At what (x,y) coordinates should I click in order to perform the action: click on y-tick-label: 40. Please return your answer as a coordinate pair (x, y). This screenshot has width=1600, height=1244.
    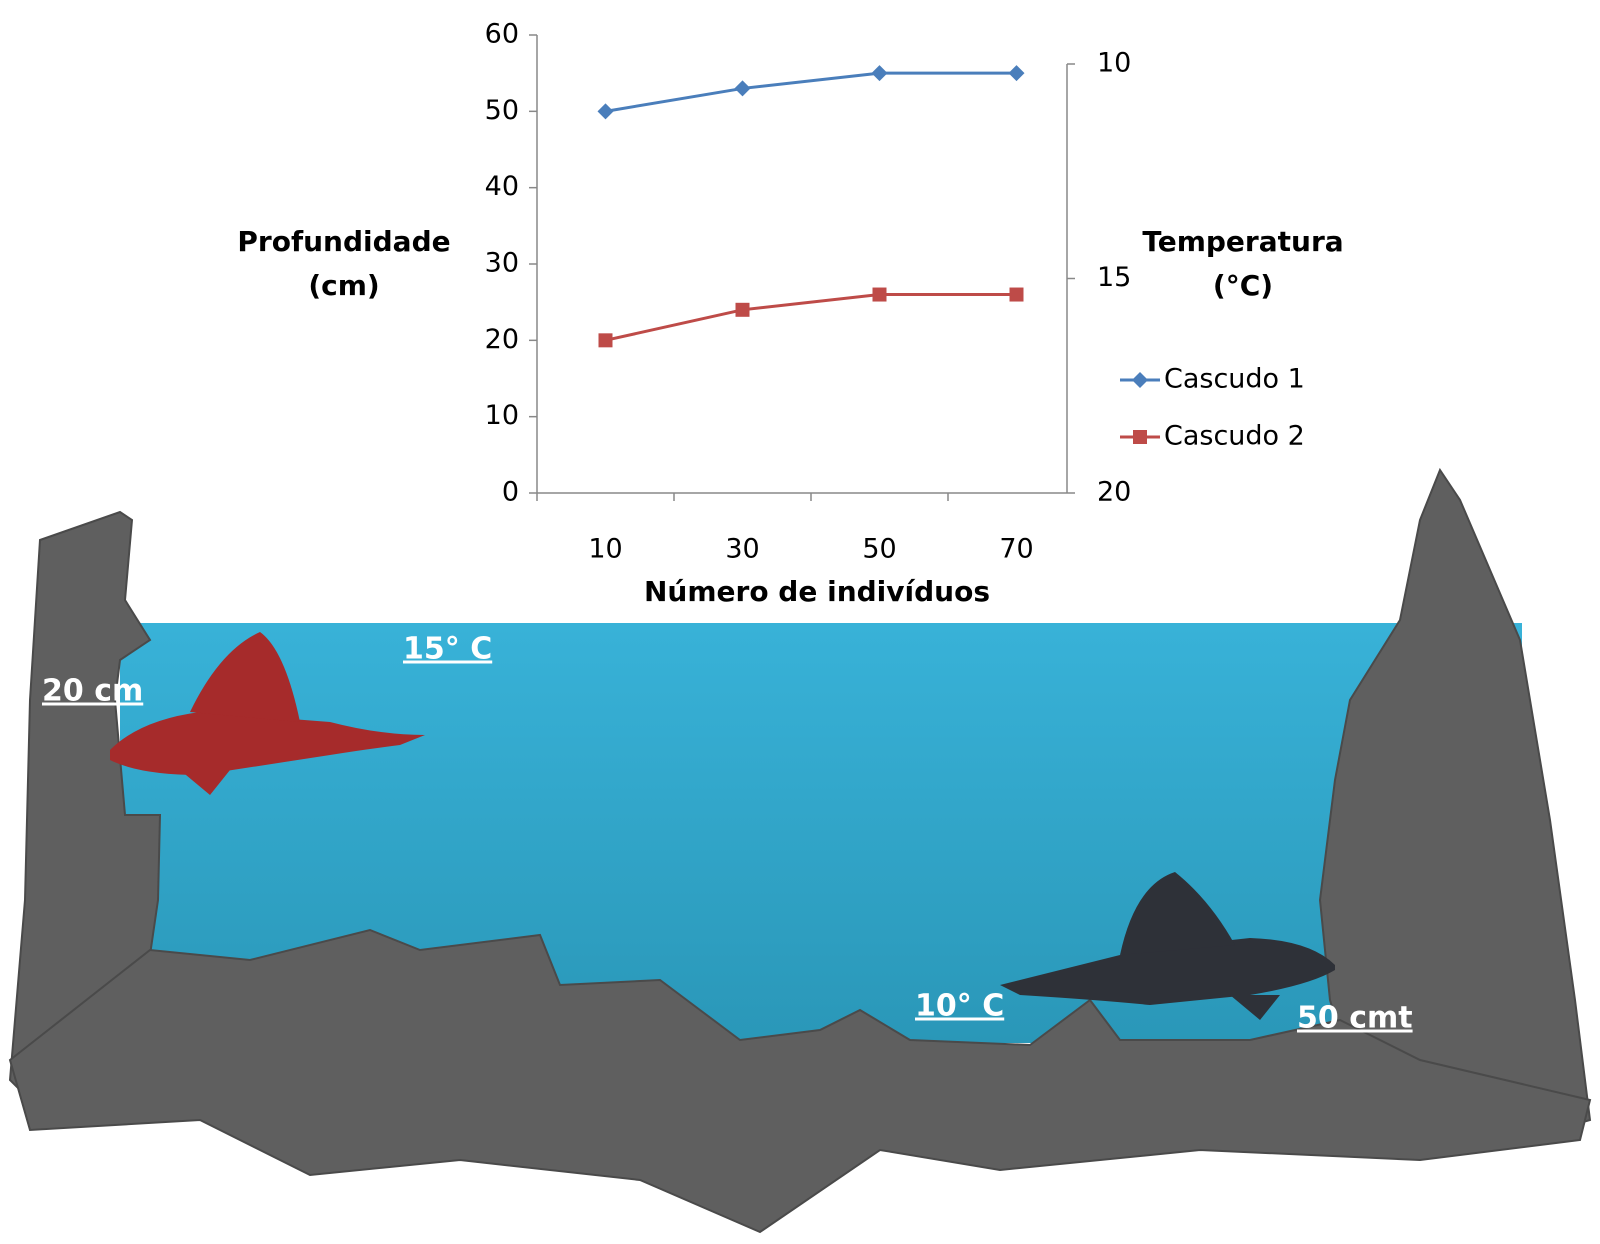
    Looking at the image, I should click on (502, 186).